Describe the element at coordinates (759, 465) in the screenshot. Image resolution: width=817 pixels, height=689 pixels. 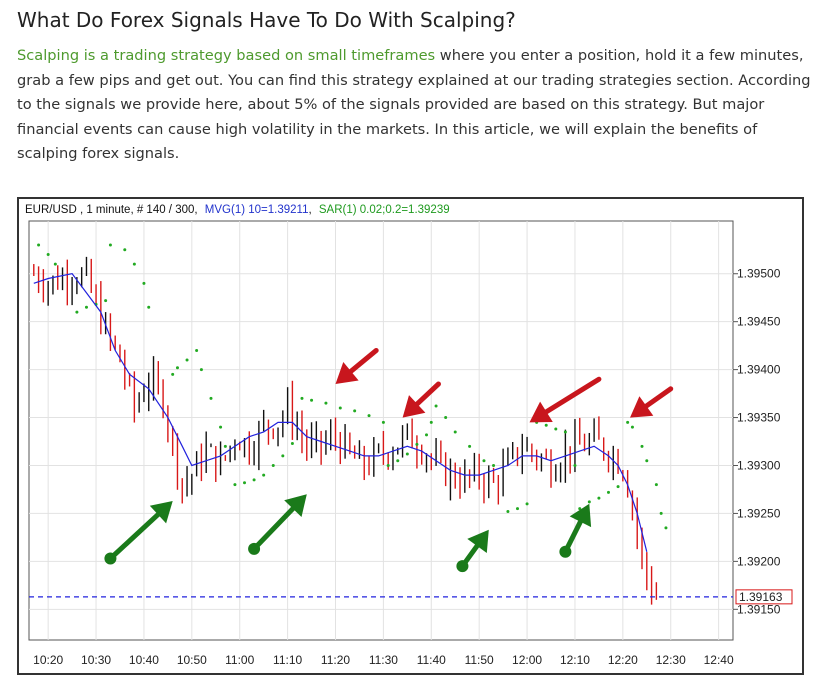
I see `y-tick-label: 1.39300` at that location.